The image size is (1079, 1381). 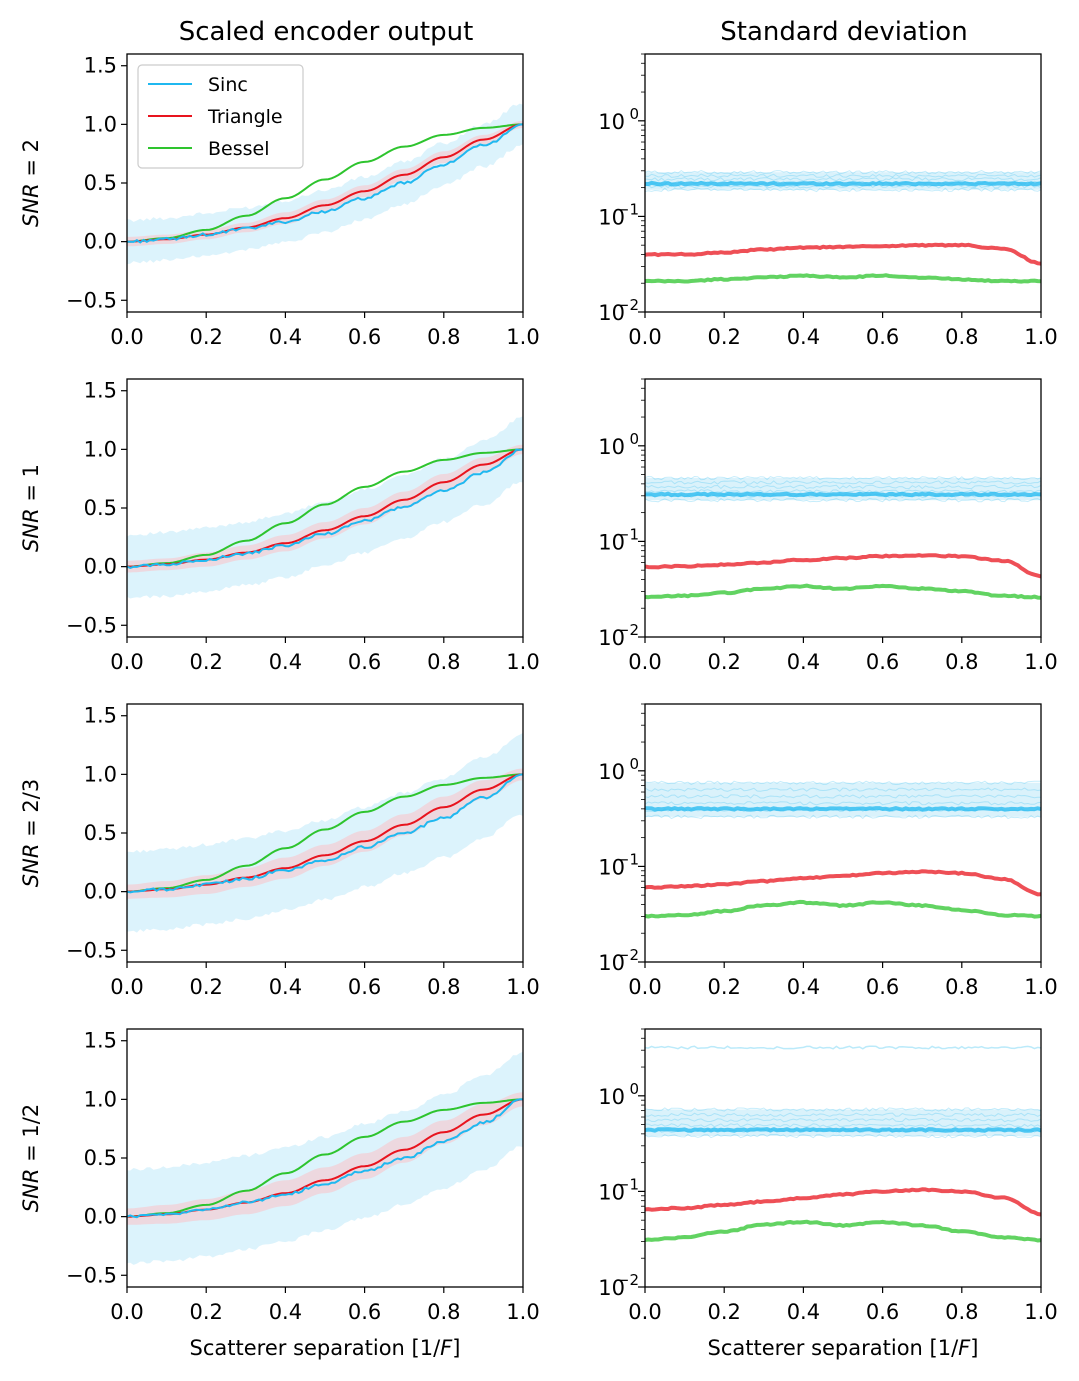 What do you see at coordinates (31, 486) in the screenshot?
I see `snr-value: = 1` at bounding box center [31, 486].